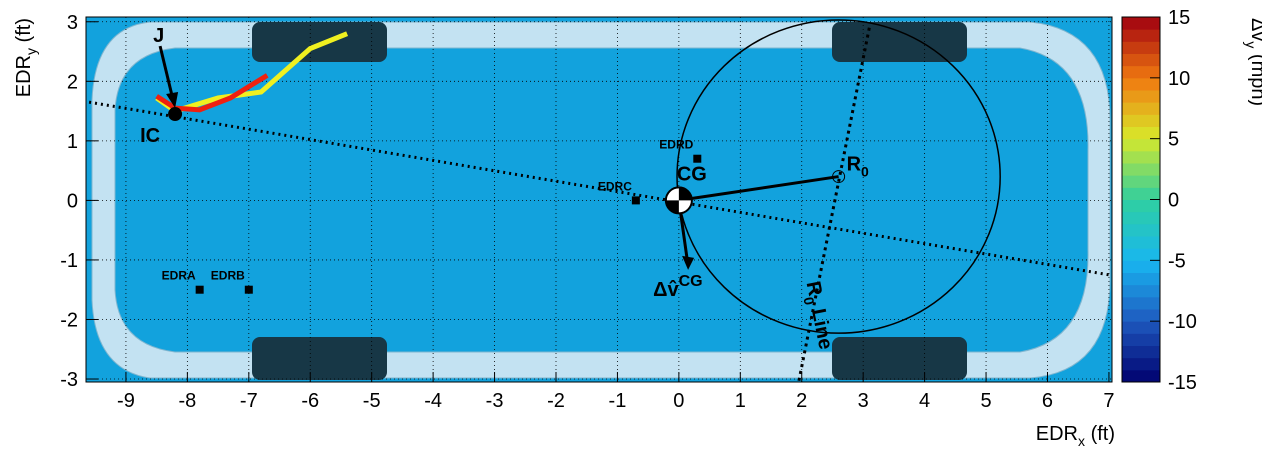  I want to click on x-tick-label: 2, so click(801, 401).